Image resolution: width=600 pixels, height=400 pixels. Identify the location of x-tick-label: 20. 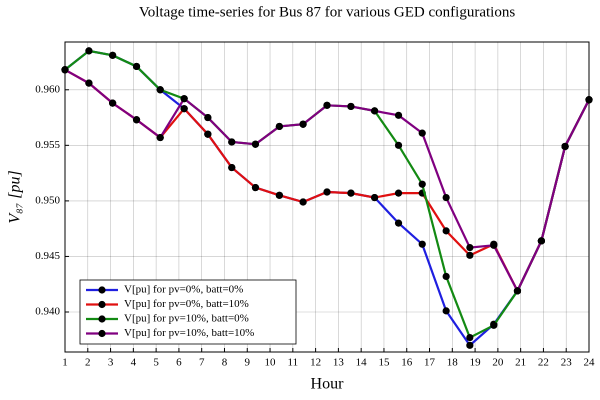
(498, 363).